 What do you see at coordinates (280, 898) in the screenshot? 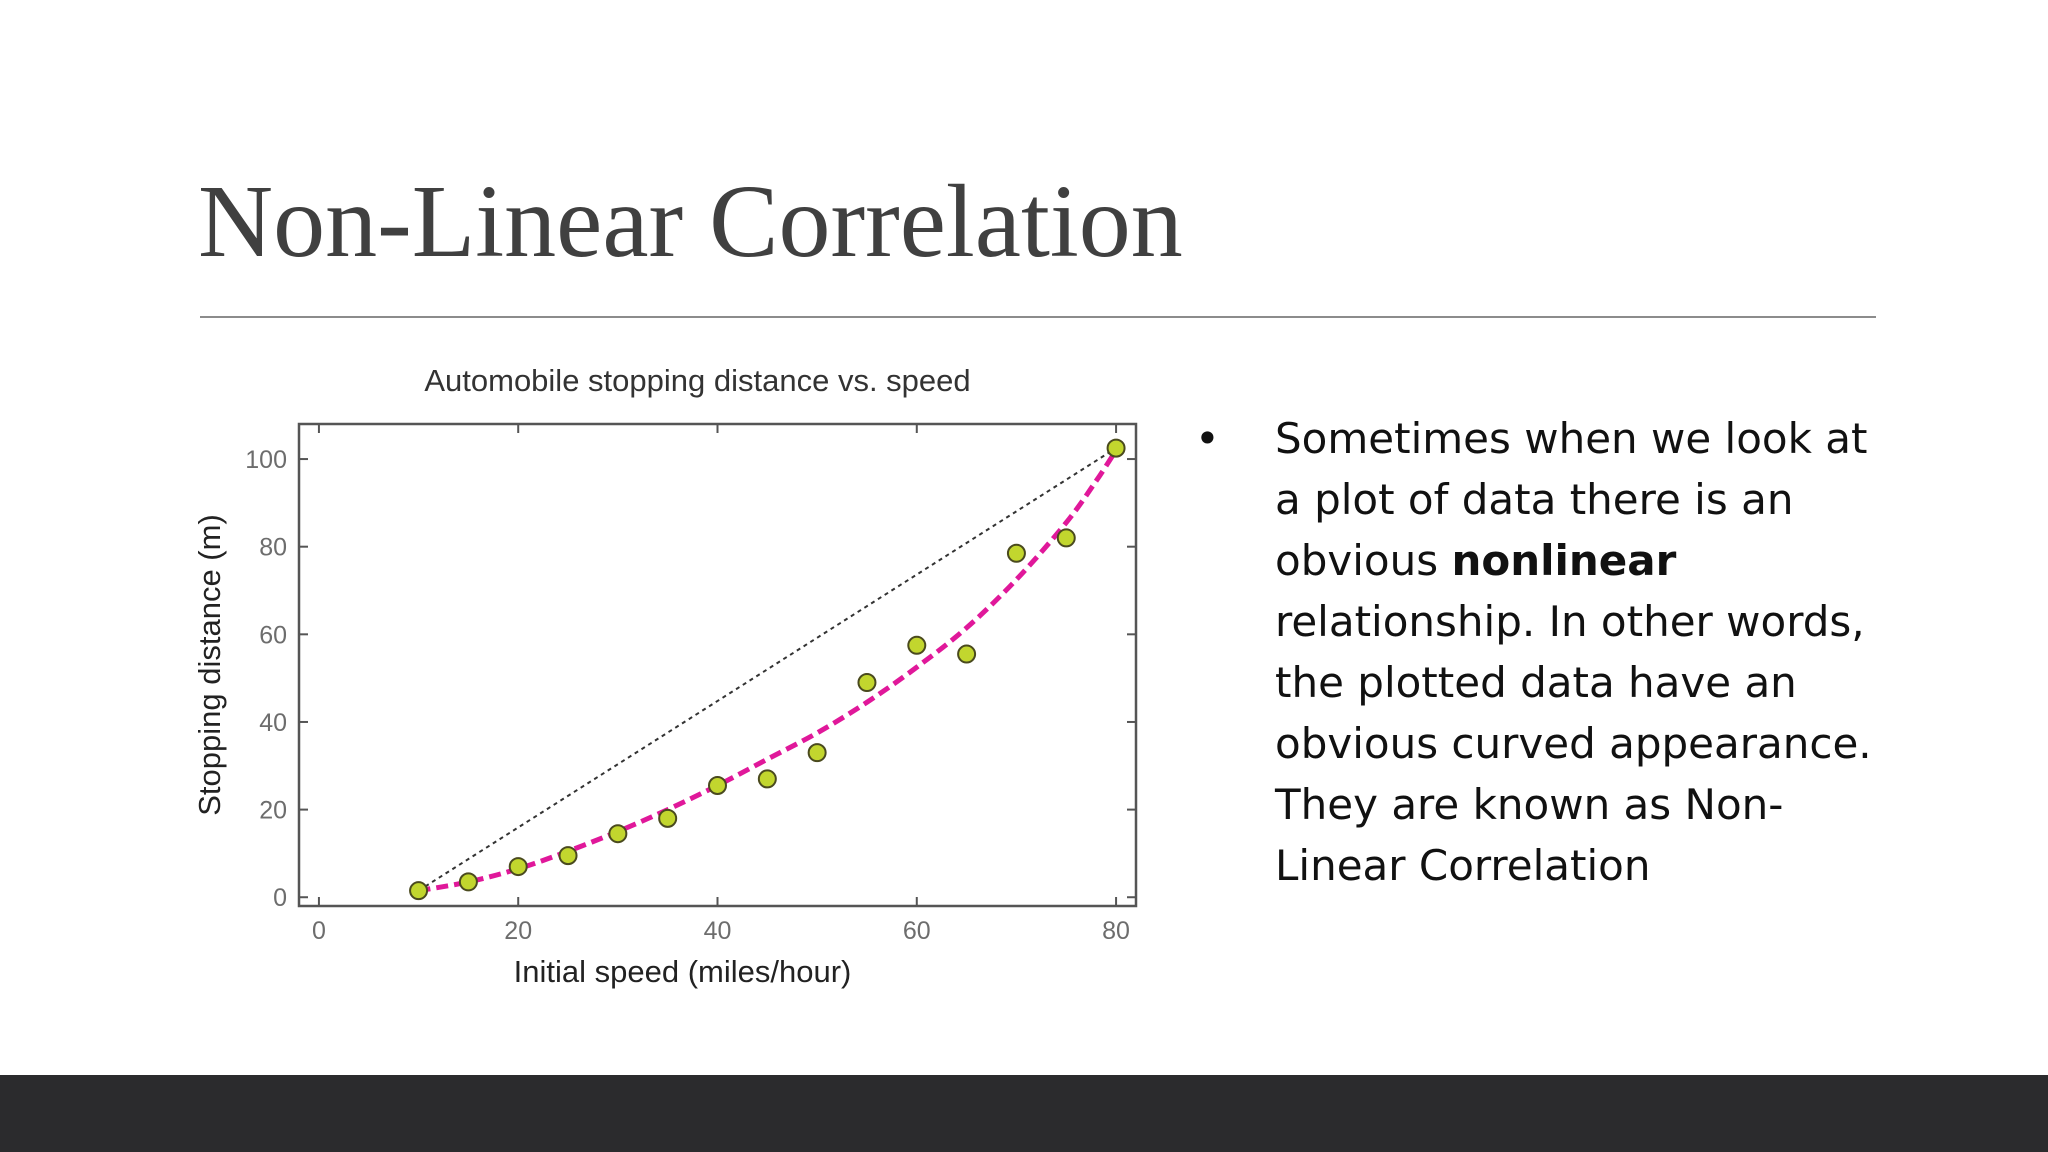
I see `y-tick-label: 0` at bounding box center [280, 898].